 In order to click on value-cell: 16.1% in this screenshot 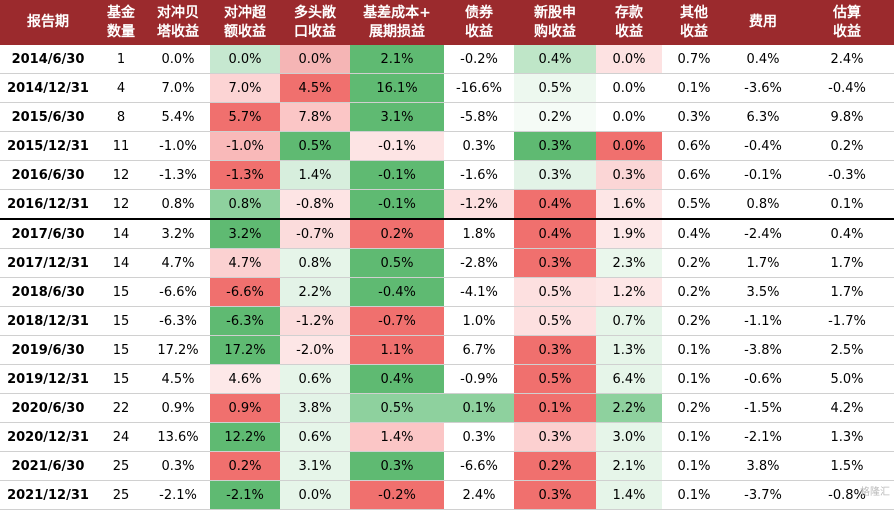, I will do `click(397, 88)`.